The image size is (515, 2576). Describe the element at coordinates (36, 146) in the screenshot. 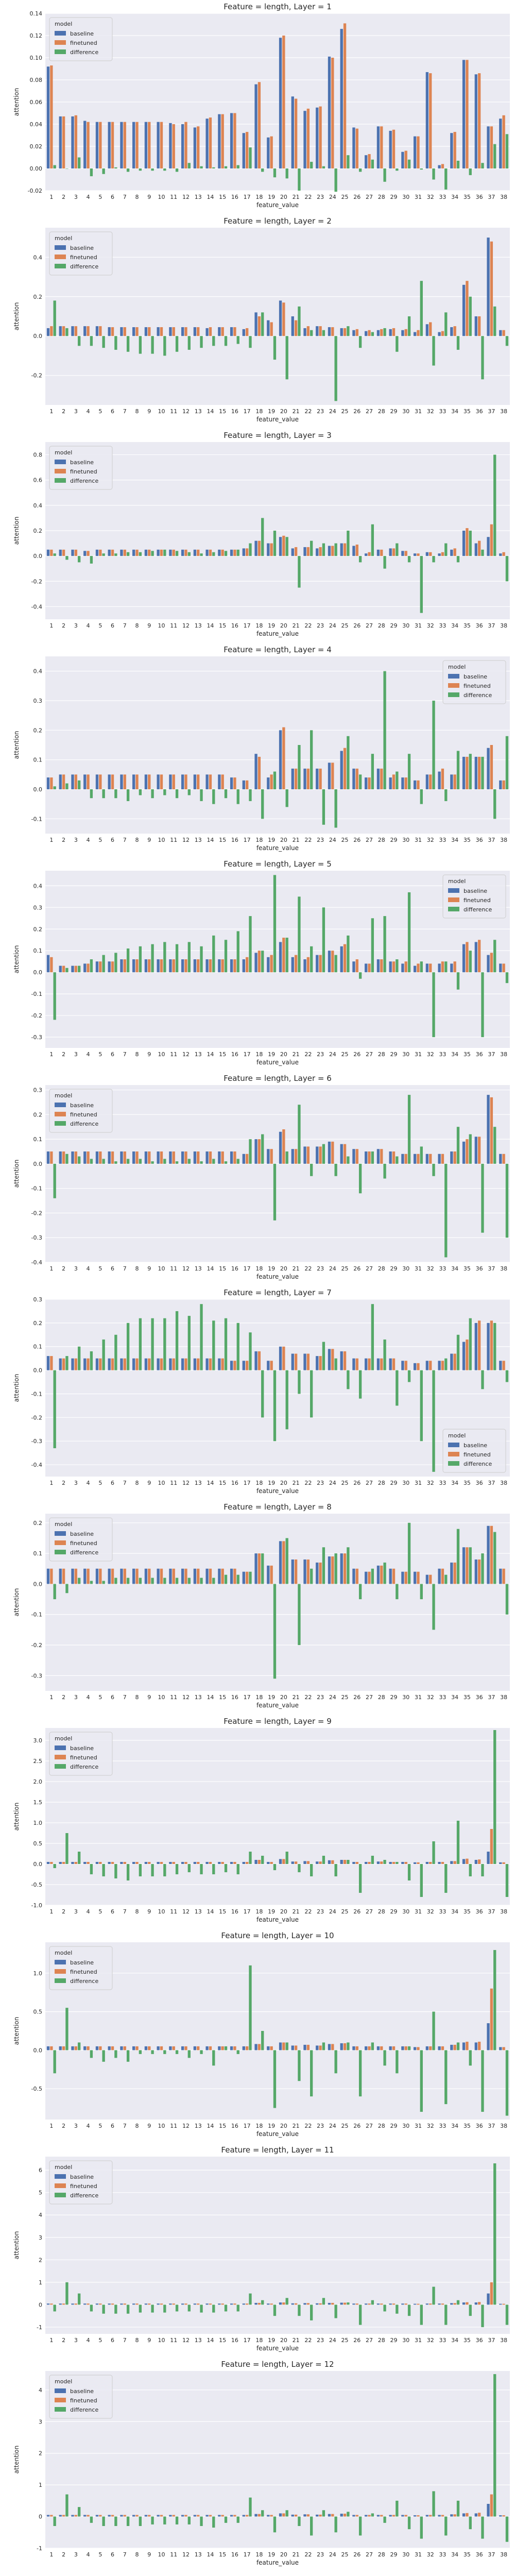

I see `y-tick-label: 0.02` at that location.